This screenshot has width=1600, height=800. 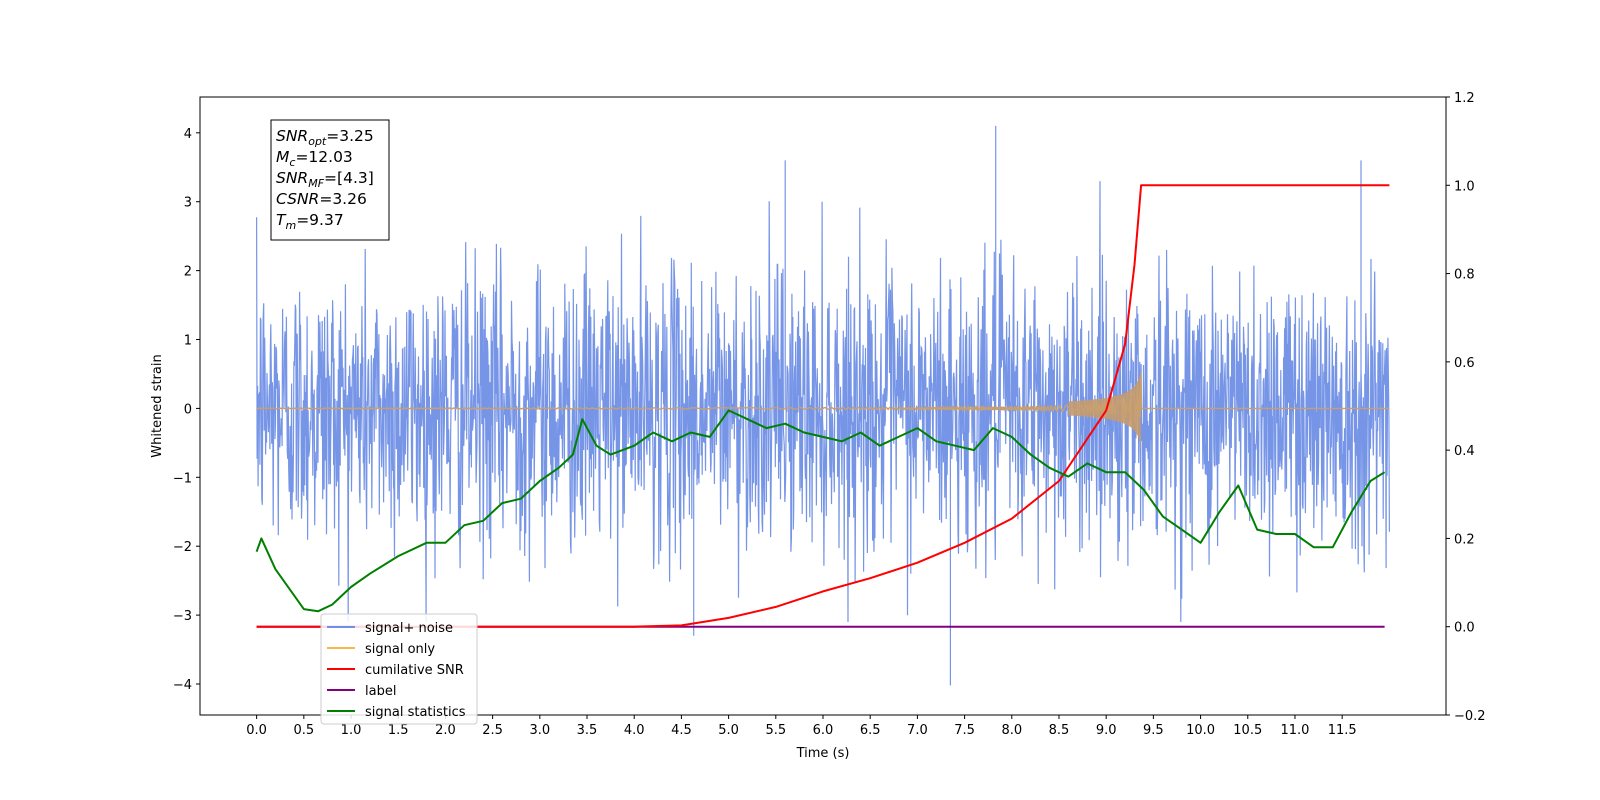 What do you see at coordinates (351, 730) in the screenshot?
I see `x-tick-label: 1.0` at bounding box center [351, 730].